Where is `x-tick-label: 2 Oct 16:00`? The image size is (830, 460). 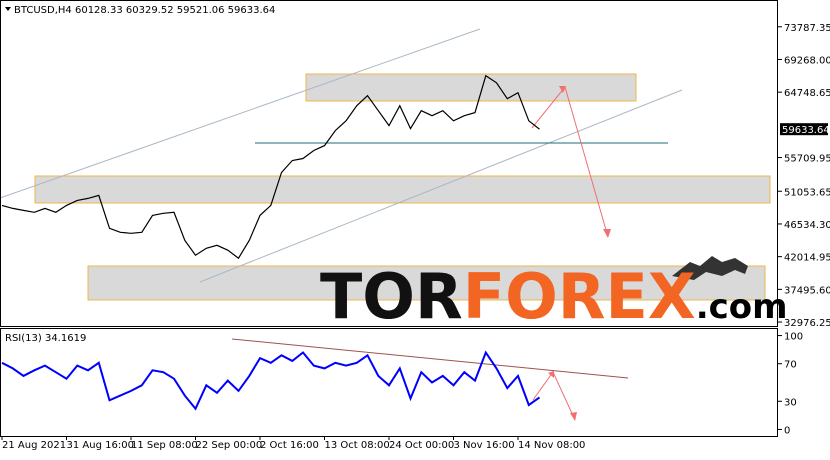 x-tick-label: 2 Oct 16:00 is located at coordinates (289, 445).